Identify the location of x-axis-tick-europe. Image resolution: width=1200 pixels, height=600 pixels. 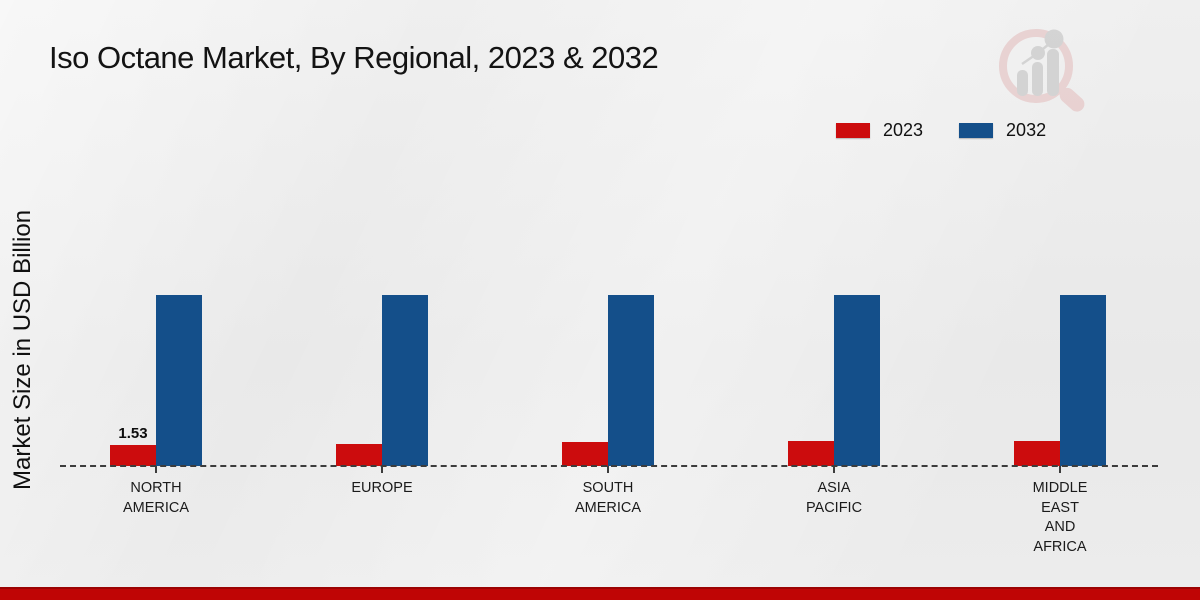
(382, 469).